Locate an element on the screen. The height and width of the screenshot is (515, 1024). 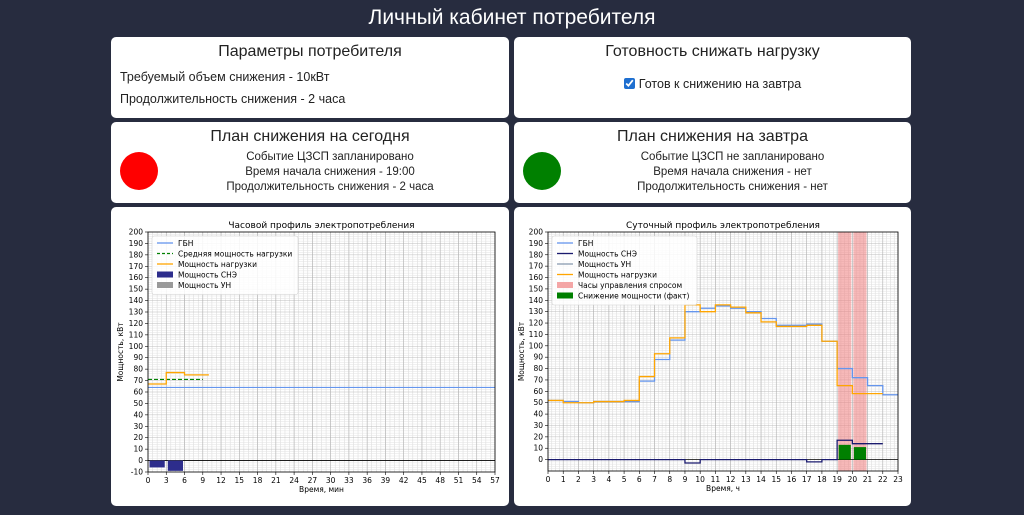
x-tick-label: 9 is located at coordinates (685, 479).